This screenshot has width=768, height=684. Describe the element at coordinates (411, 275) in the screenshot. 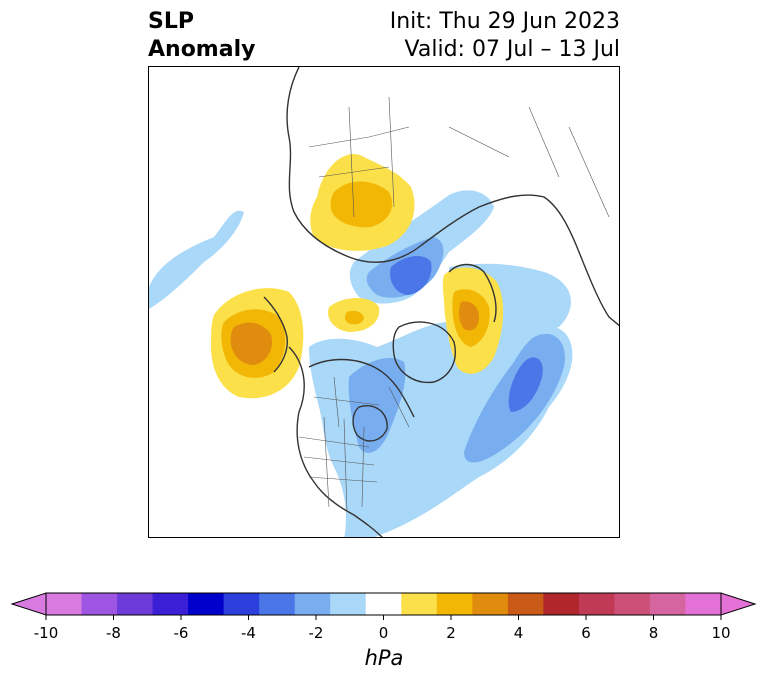

I see `negative-anomaly-east-siberian-sea` at that location.